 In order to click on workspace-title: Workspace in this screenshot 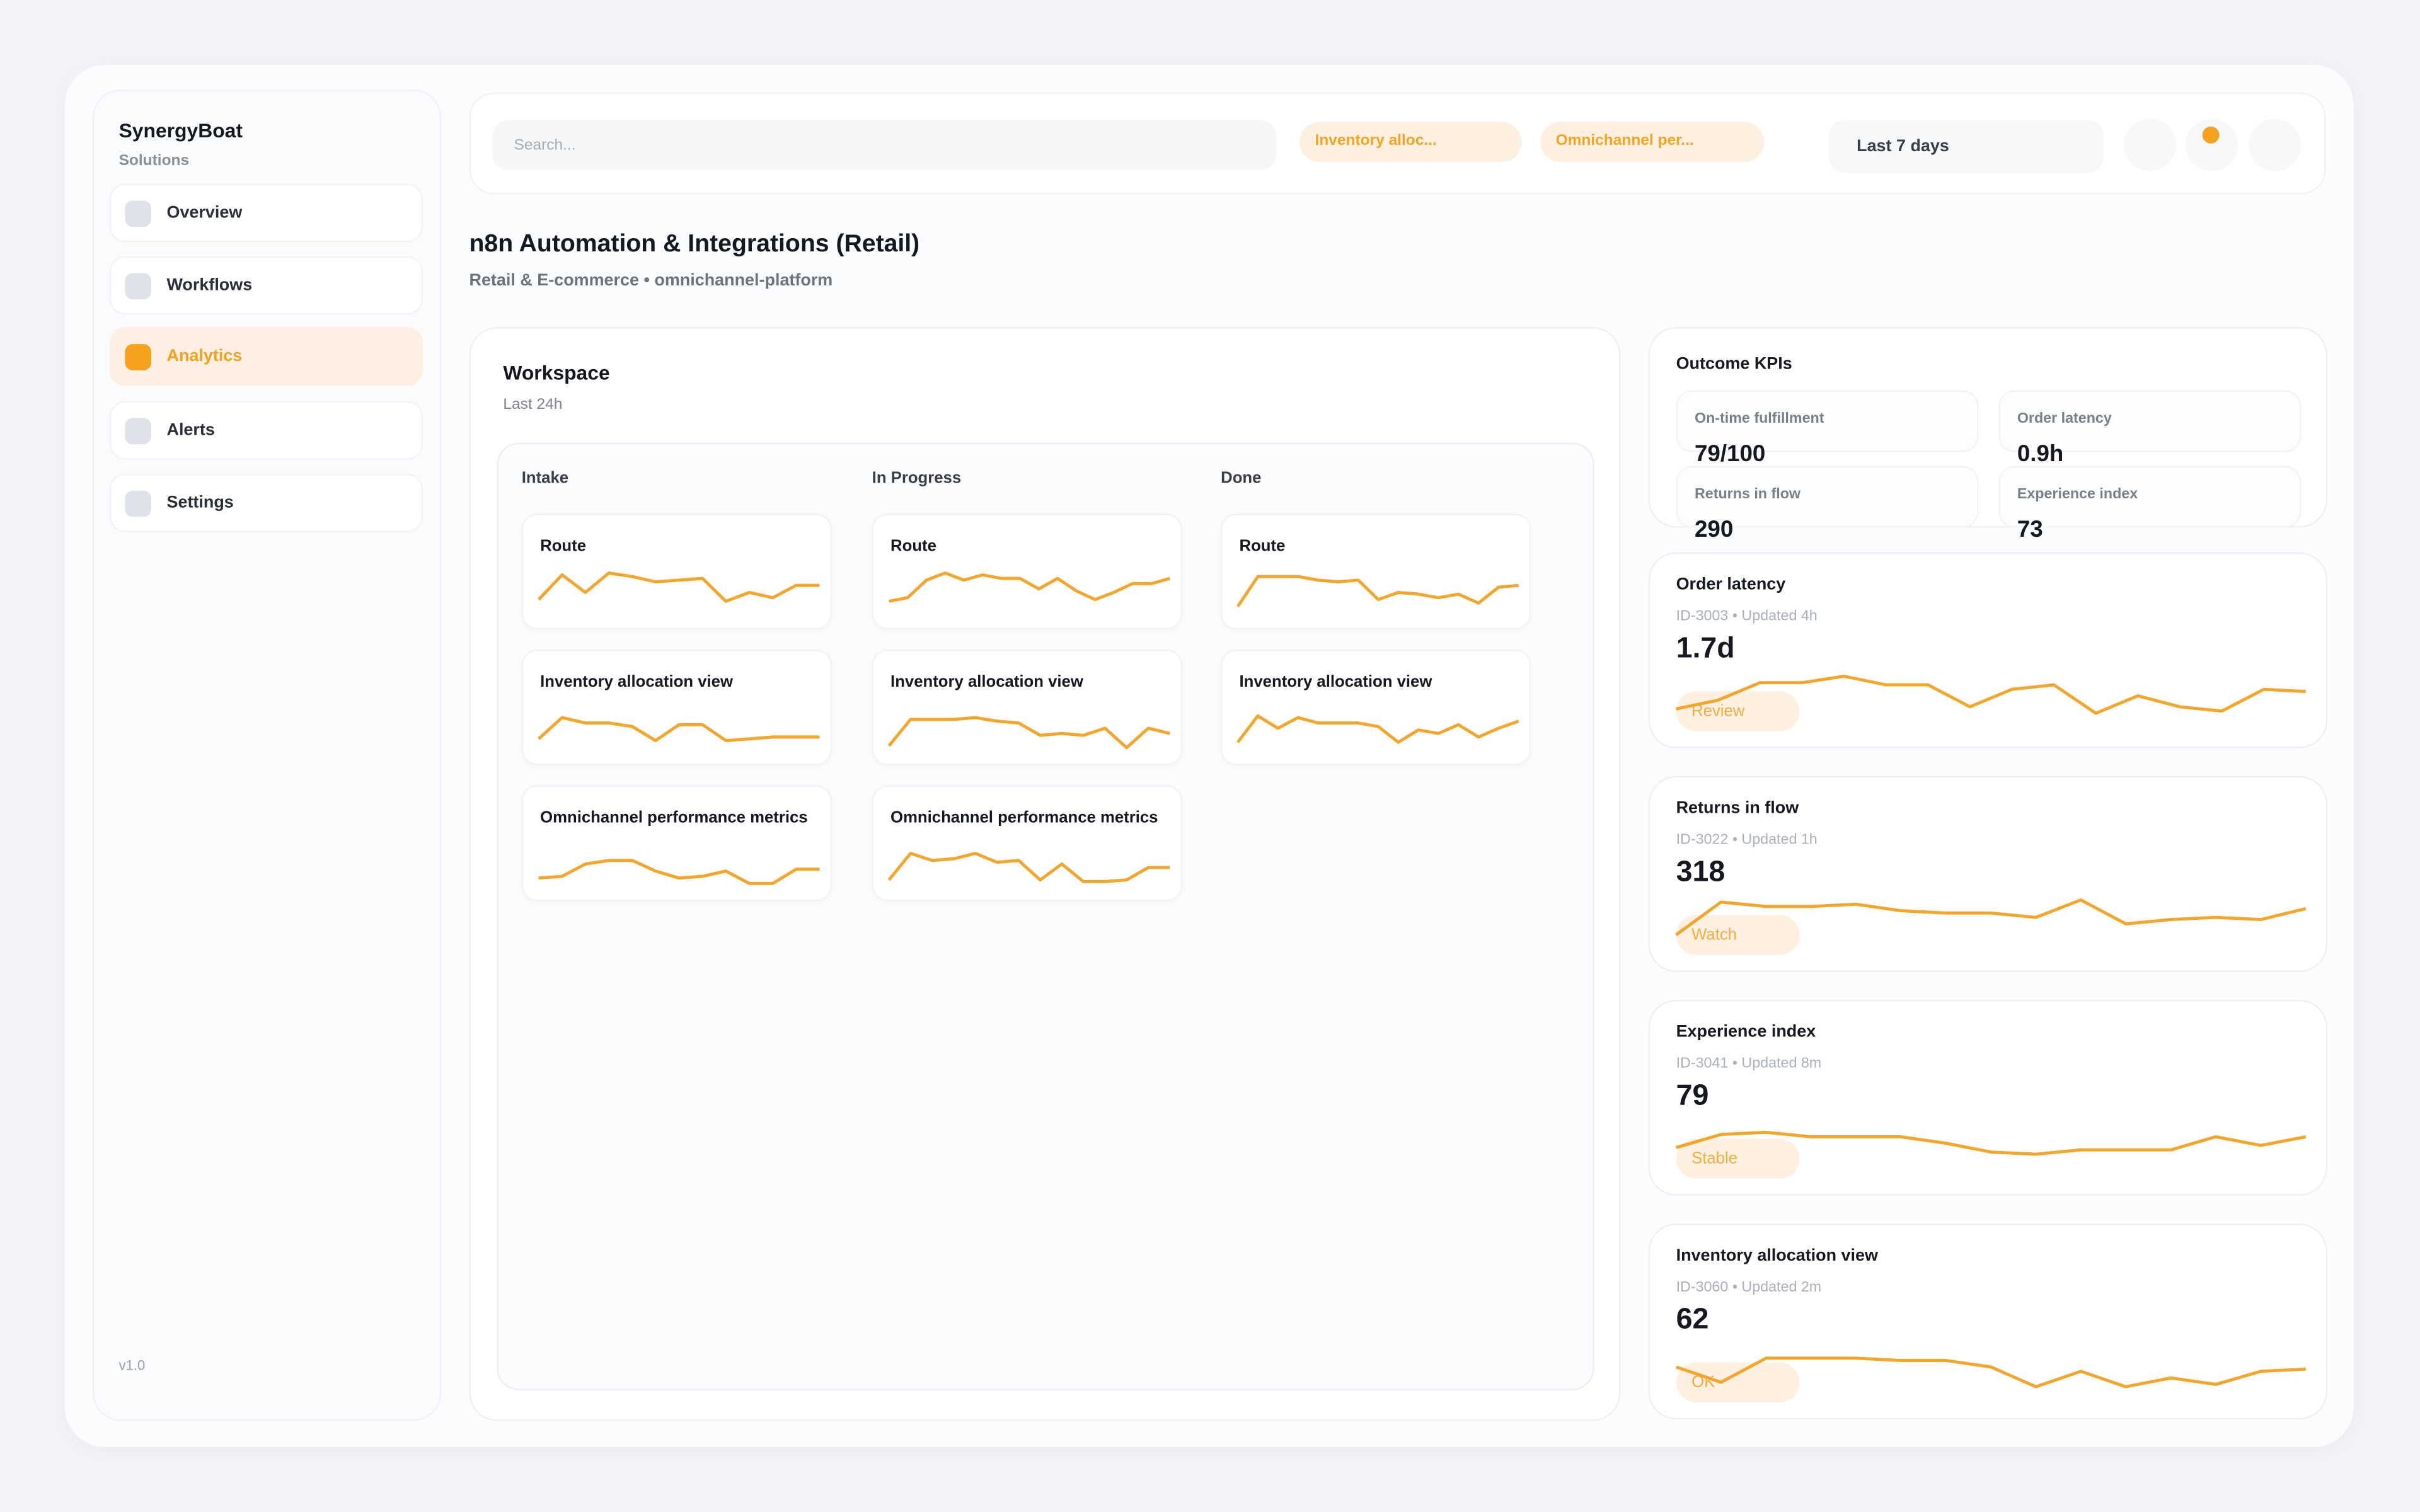, I will do `click(556, 372)`.